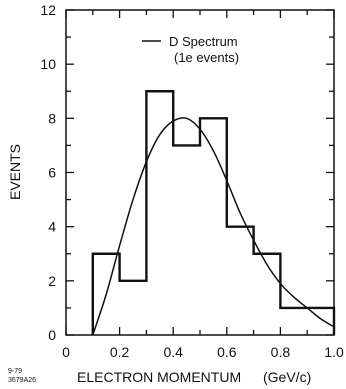 This screenshot has height=389, width=346. Describe the element at coordinates (52, 118) in the screenshot. I see `y-tick-label: 8` at that location.